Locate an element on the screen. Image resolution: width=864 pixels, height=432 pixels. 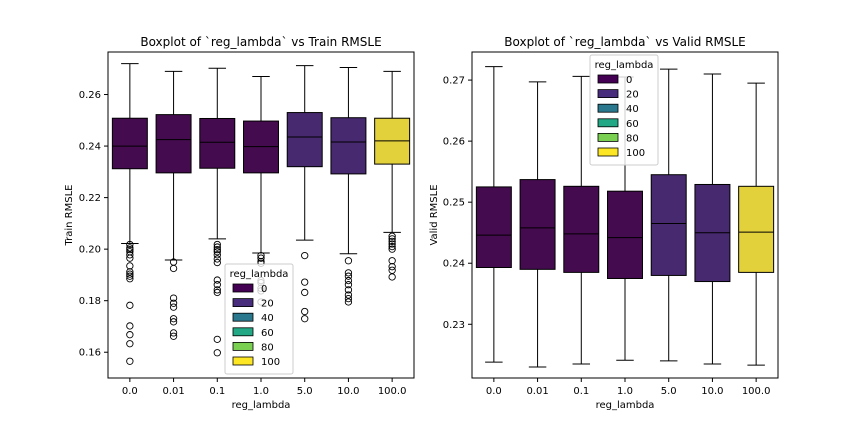
train-x-tick-label: 100.0 is located at coordinates (392, 391).